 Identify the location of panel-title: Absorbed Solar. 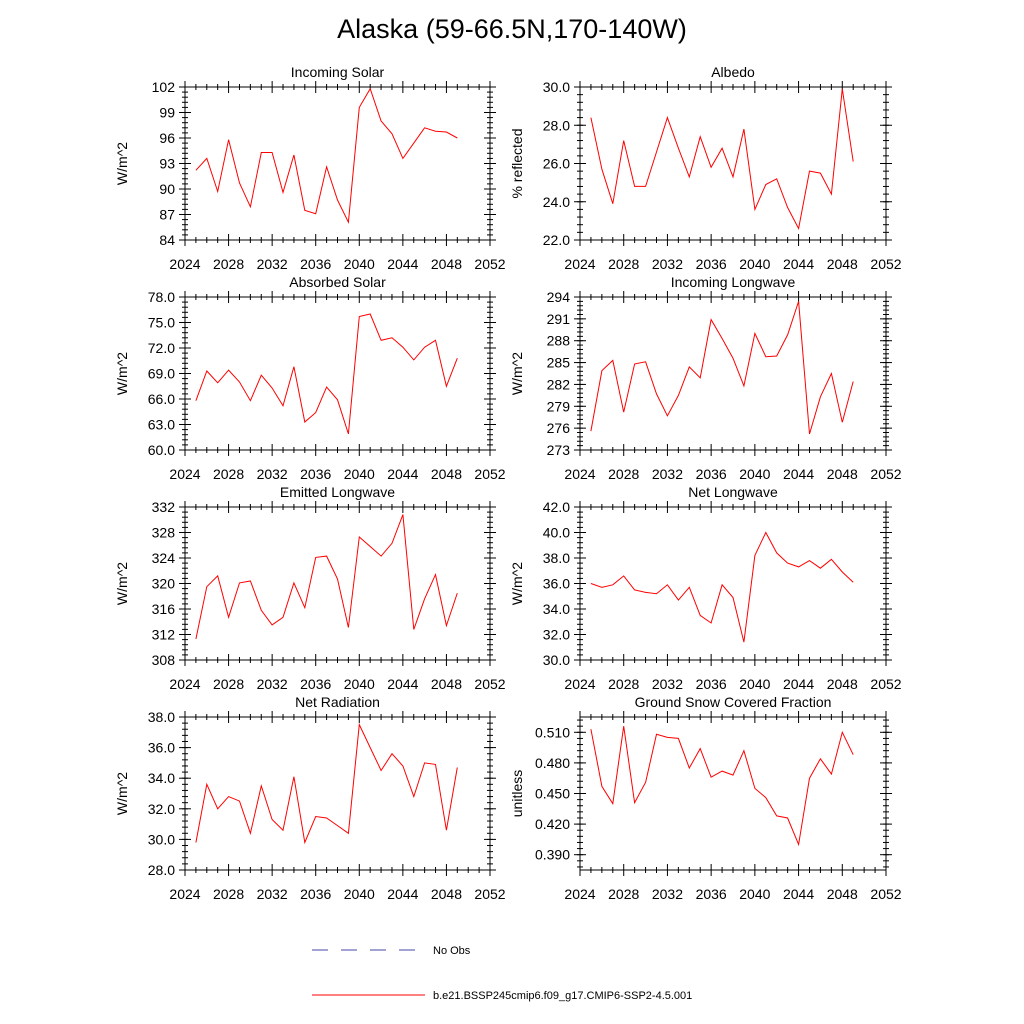
(337, 282).